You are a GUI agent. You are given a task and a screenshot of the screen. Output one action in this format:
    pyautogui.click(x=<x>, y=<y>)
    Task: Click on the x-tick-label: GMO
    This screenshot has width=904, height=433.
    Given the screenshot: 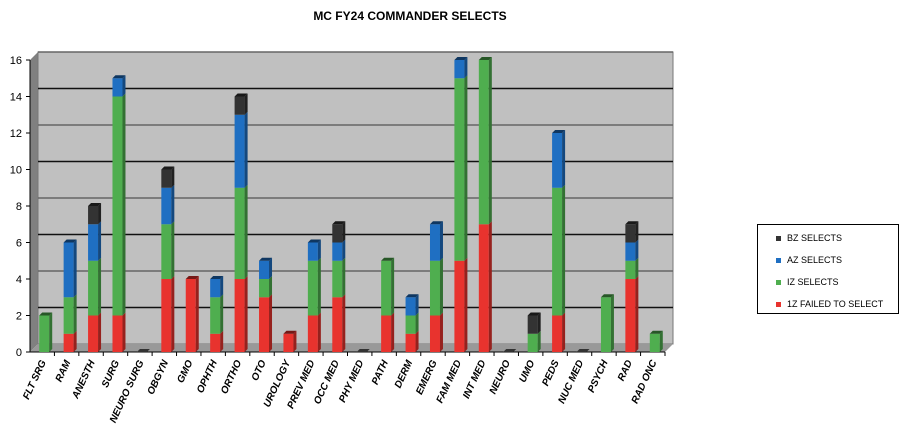 What is the action you would take?
    pyautogui.click(x=185, y=371)
    